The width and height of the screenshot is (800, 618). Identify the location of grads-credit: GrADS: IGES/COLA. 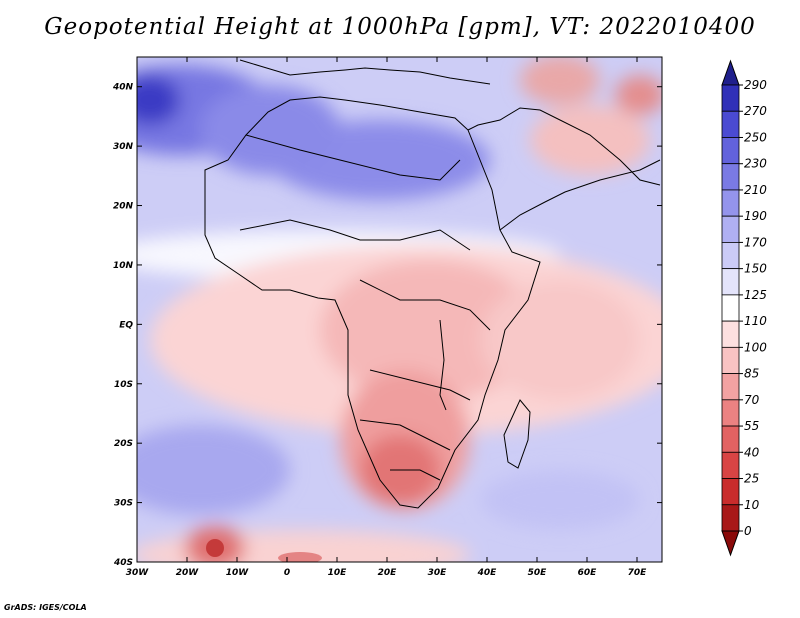
(45, 607).